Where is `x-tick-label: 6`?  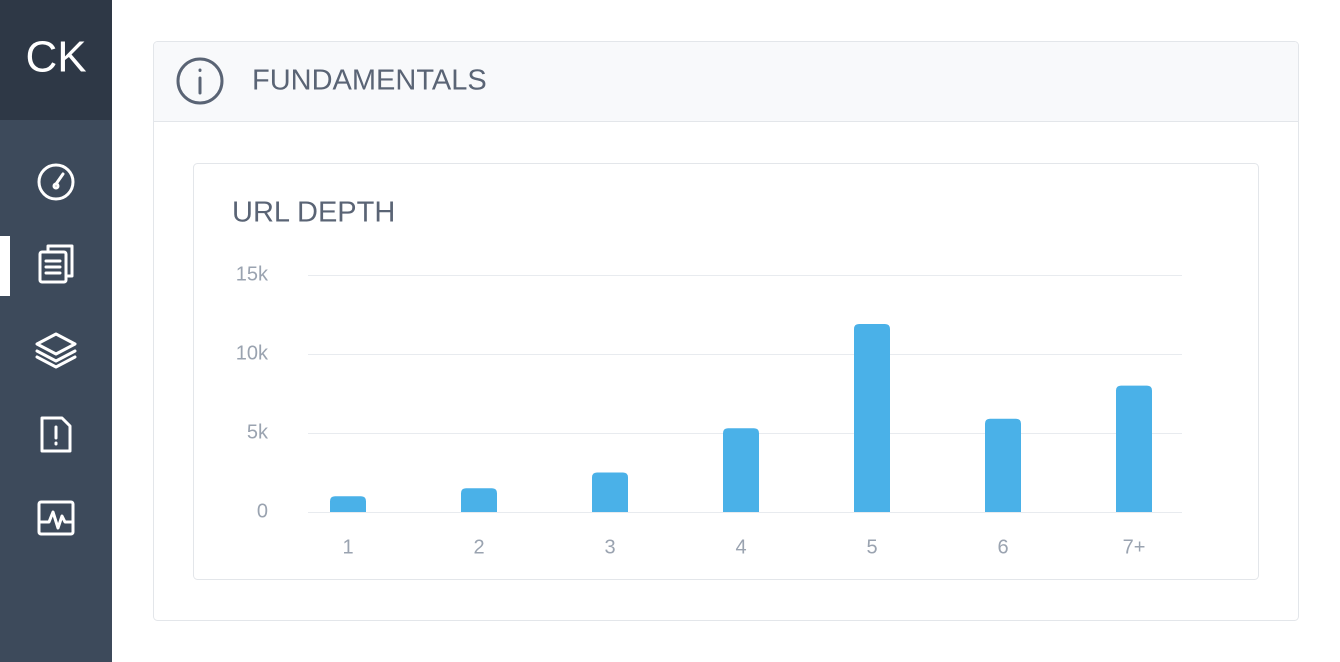
x-tick-label: 6 is located at coordinates (1002, 547).